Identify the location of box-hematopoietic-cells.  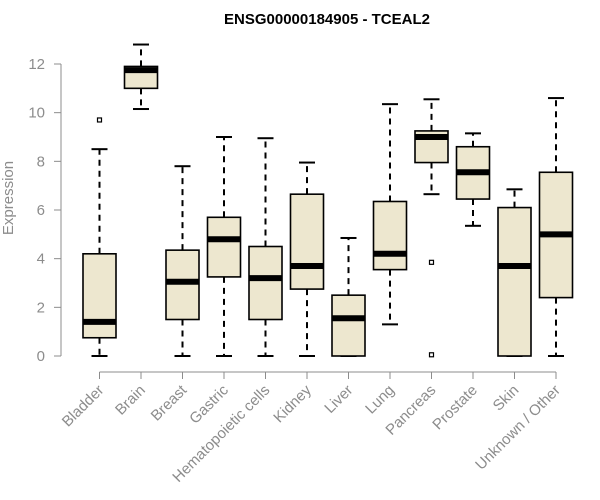
(265, 247).